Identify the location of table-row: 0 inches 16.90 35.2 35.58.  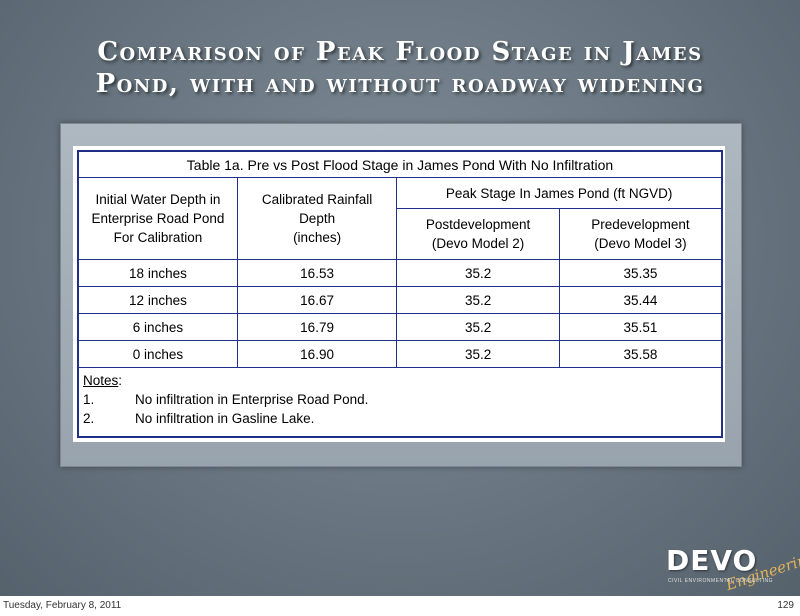
(400, 354).